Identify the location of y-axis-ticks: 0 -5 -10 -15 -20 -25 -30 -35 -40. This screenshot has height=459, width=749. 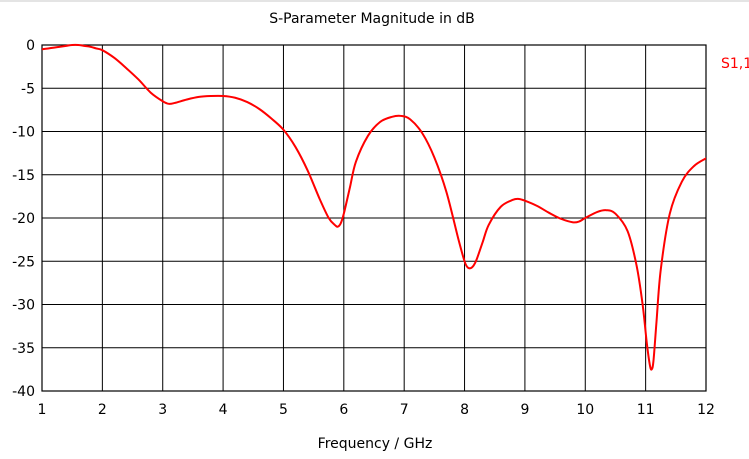
(23, 219).